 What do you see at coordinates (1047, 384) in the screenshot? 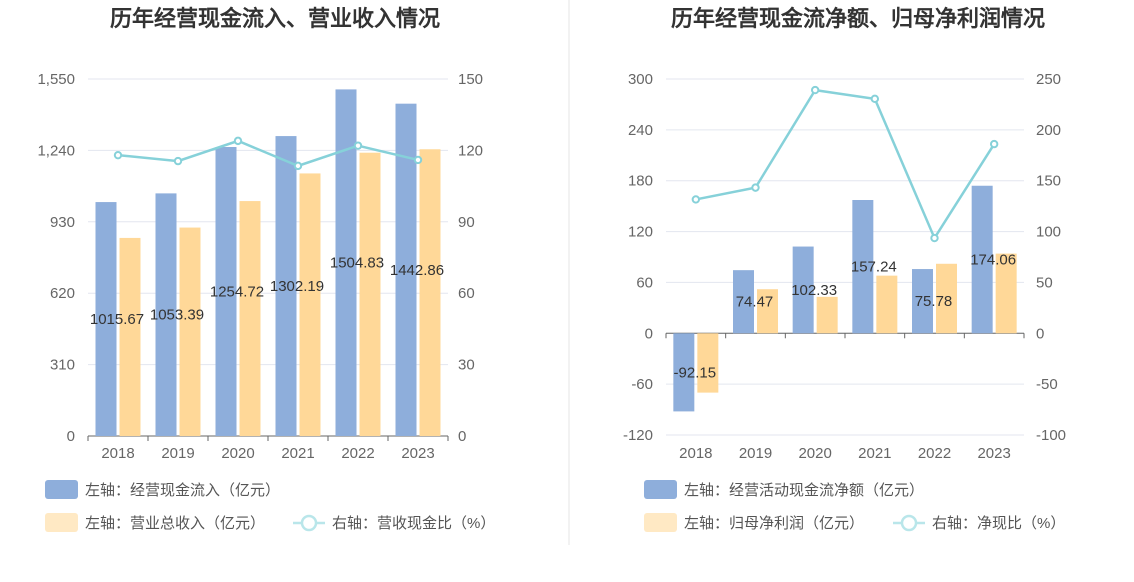
I see `right-axis-tick: -50` at bounding box center [1047, 384].